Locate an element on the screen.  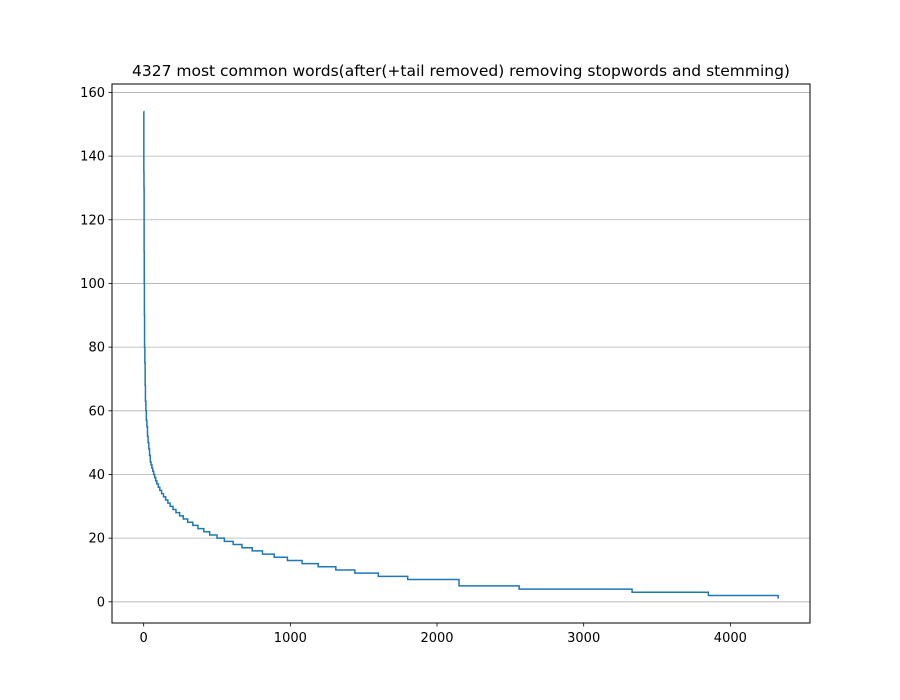
y-tick-label: 140 is located at coordinates (92, 157).